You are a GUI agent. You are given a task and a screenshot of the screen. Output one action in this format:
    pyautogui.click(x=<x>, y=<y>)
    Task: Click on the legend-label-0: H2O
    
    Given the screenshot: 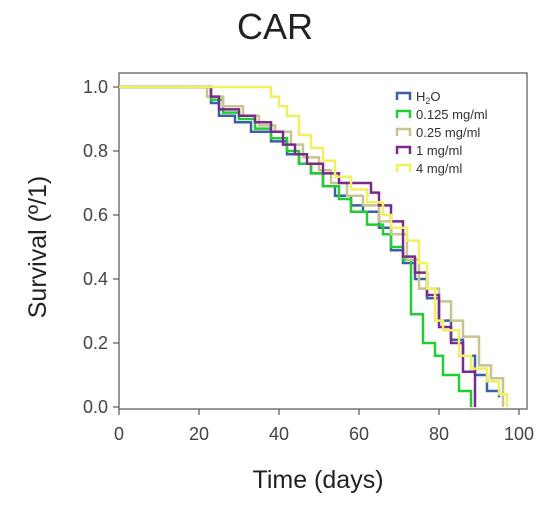 What is the action you would take?
    pyautogui.click(x=428, y=97)
    